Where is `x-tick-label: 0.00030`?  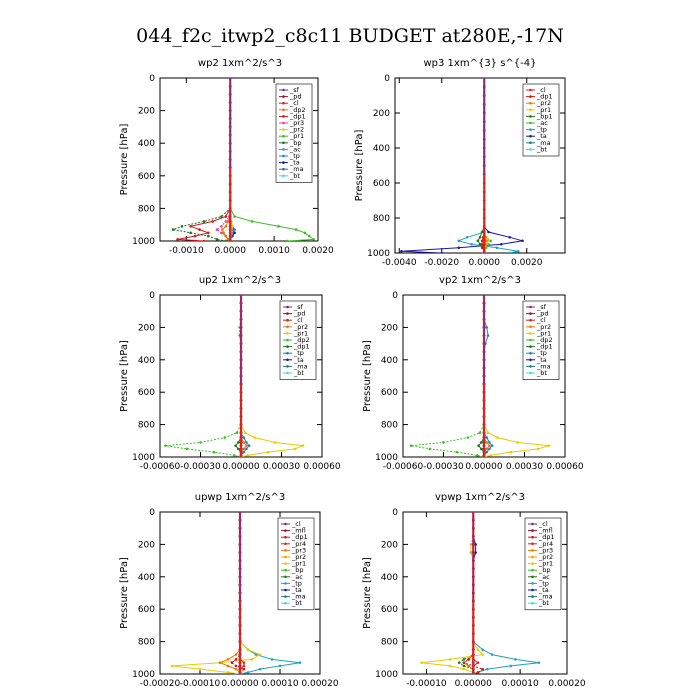
x-tick-label: 0.00030 is located at coordinates (281, 467).